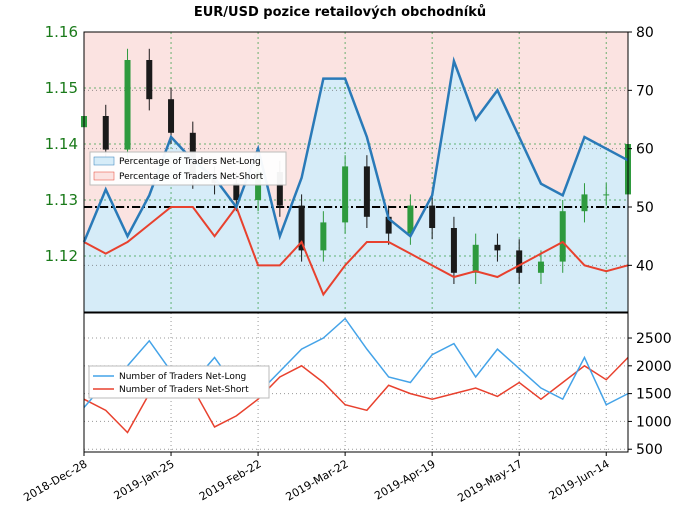 The image size is (680, 519). What do you see at coordinates (645, 91) in the screenshot?
I see `right-tick-label: 70` at bounding box center [645, 91].